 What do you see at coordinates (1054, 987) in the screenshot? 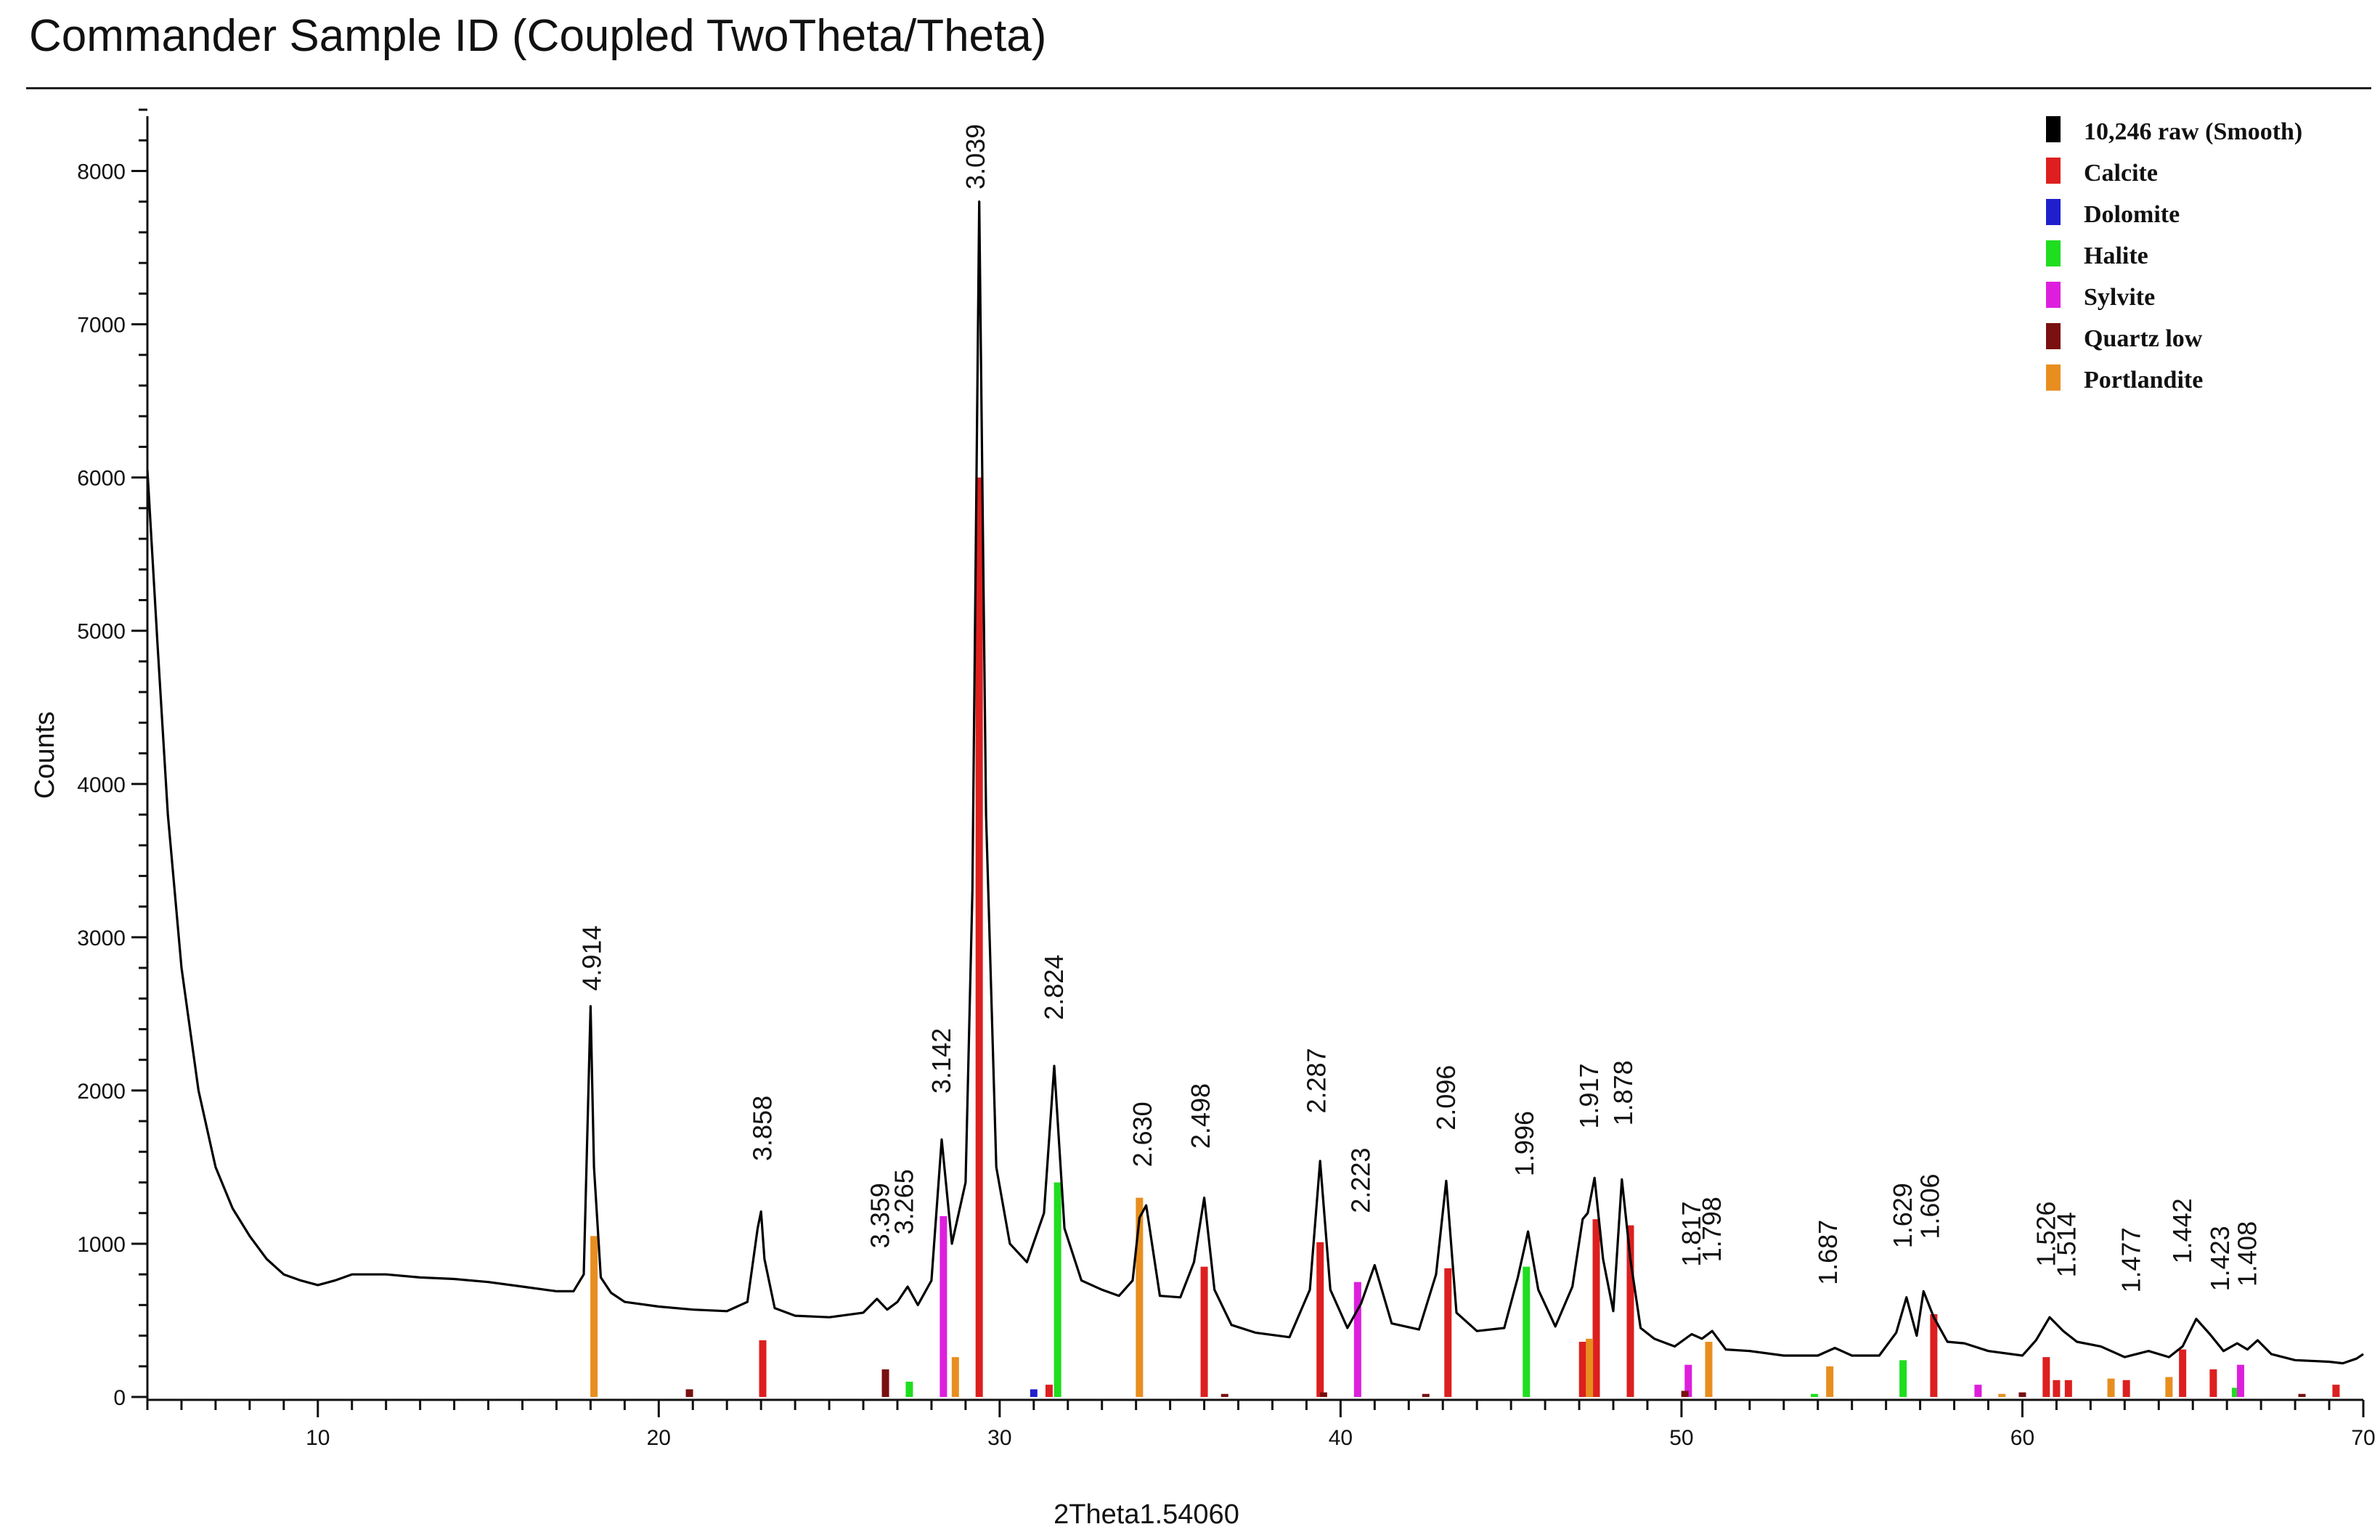
I see `peak-label: 2.824` at bounding box center [1054, 987].